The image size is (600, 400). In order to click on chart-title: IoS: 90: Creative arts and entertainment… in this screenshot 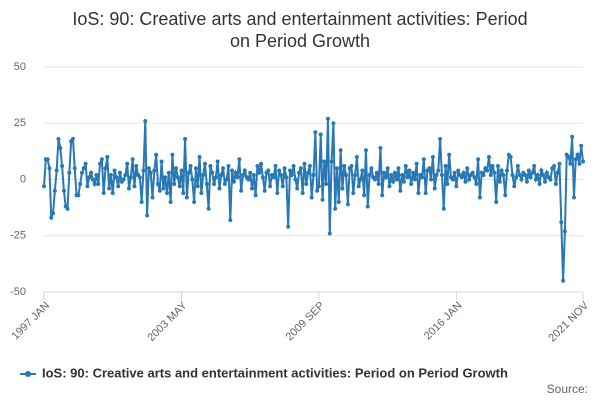, I will do `click(299, 30)`.